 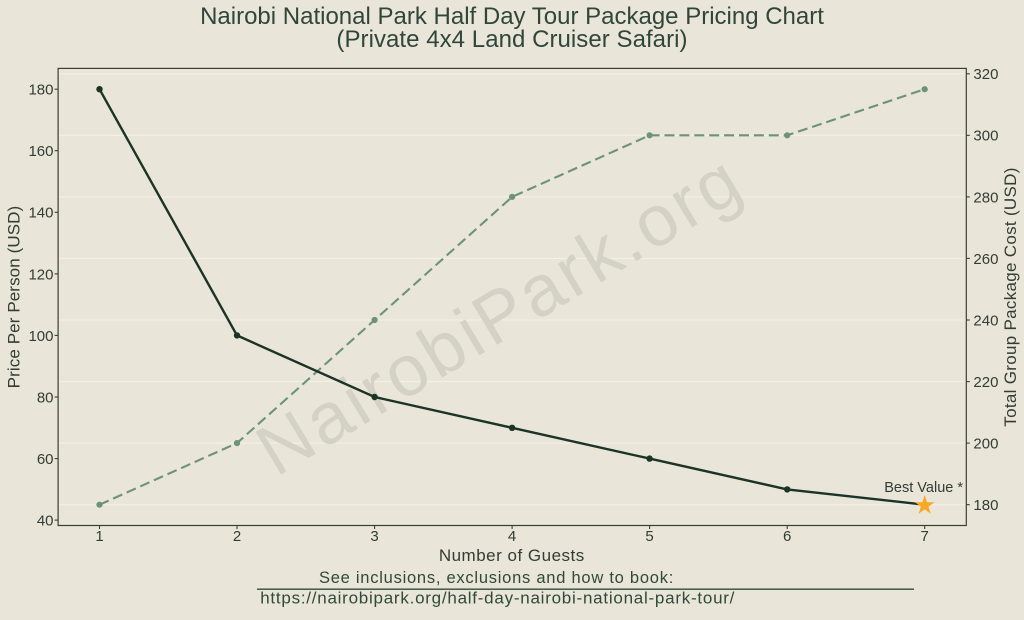 I want to click on svg-text: 80, so click(x=45, y=397).